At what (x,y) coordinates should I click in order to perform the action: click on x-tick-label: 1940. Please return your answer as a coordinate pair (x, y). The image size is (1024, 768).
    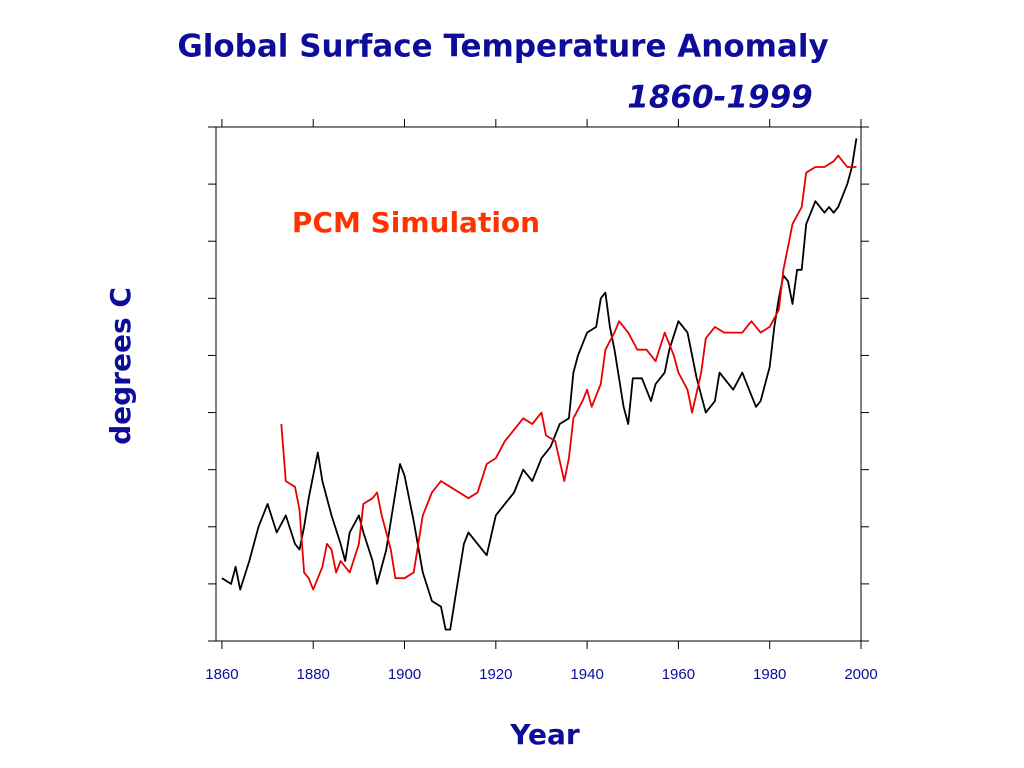
    Looking at the image, I should click on (586, 674).